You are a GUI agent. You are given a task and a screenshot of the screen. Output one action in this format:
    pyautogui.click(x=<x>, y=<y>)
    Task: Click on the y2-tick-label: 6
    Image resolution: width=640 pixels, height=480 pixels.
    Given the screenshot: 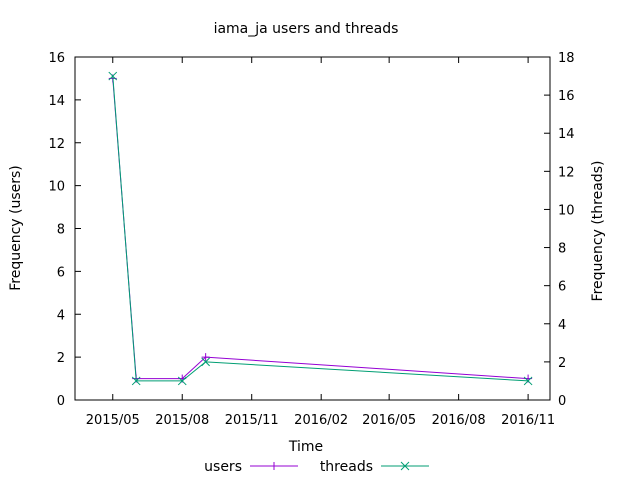 What is the action you would take?
    pyautogui.click(x=562, y=287)
    